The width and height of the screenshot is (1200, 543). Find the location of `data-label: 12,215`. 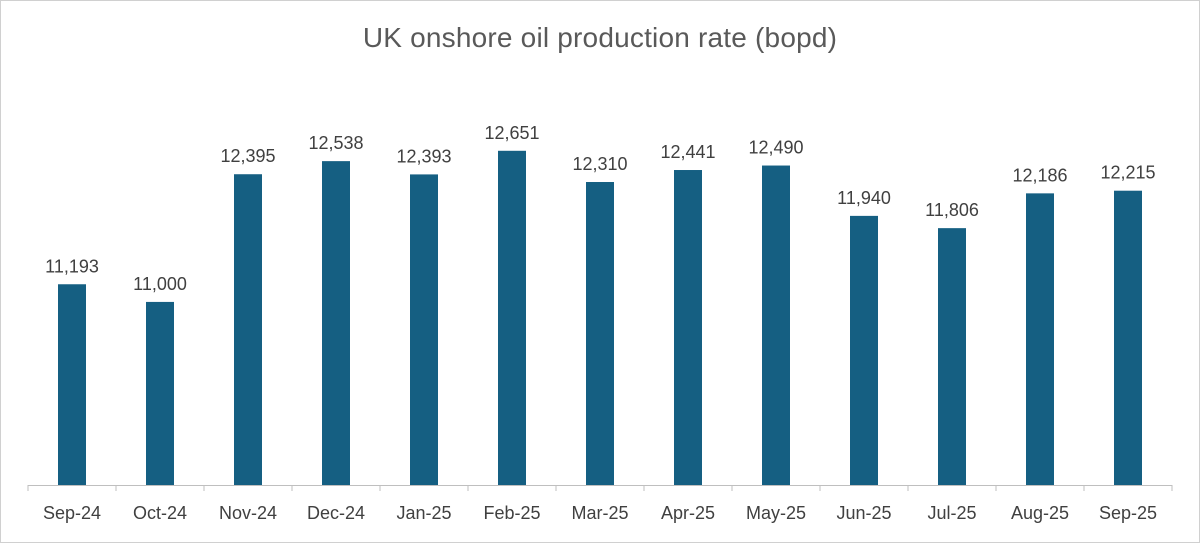

data-label: 12,215 is located at coordinates (1127, 173).